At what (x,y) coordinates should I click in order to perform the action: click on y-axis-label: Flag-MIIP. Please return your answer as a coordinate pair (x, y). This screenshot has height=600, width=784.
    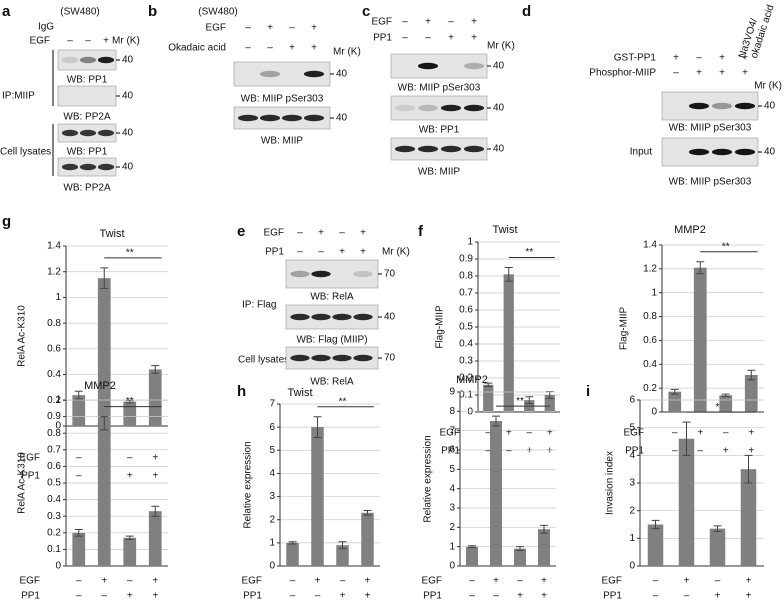
    Looking at the image, I should click on (440, 327).